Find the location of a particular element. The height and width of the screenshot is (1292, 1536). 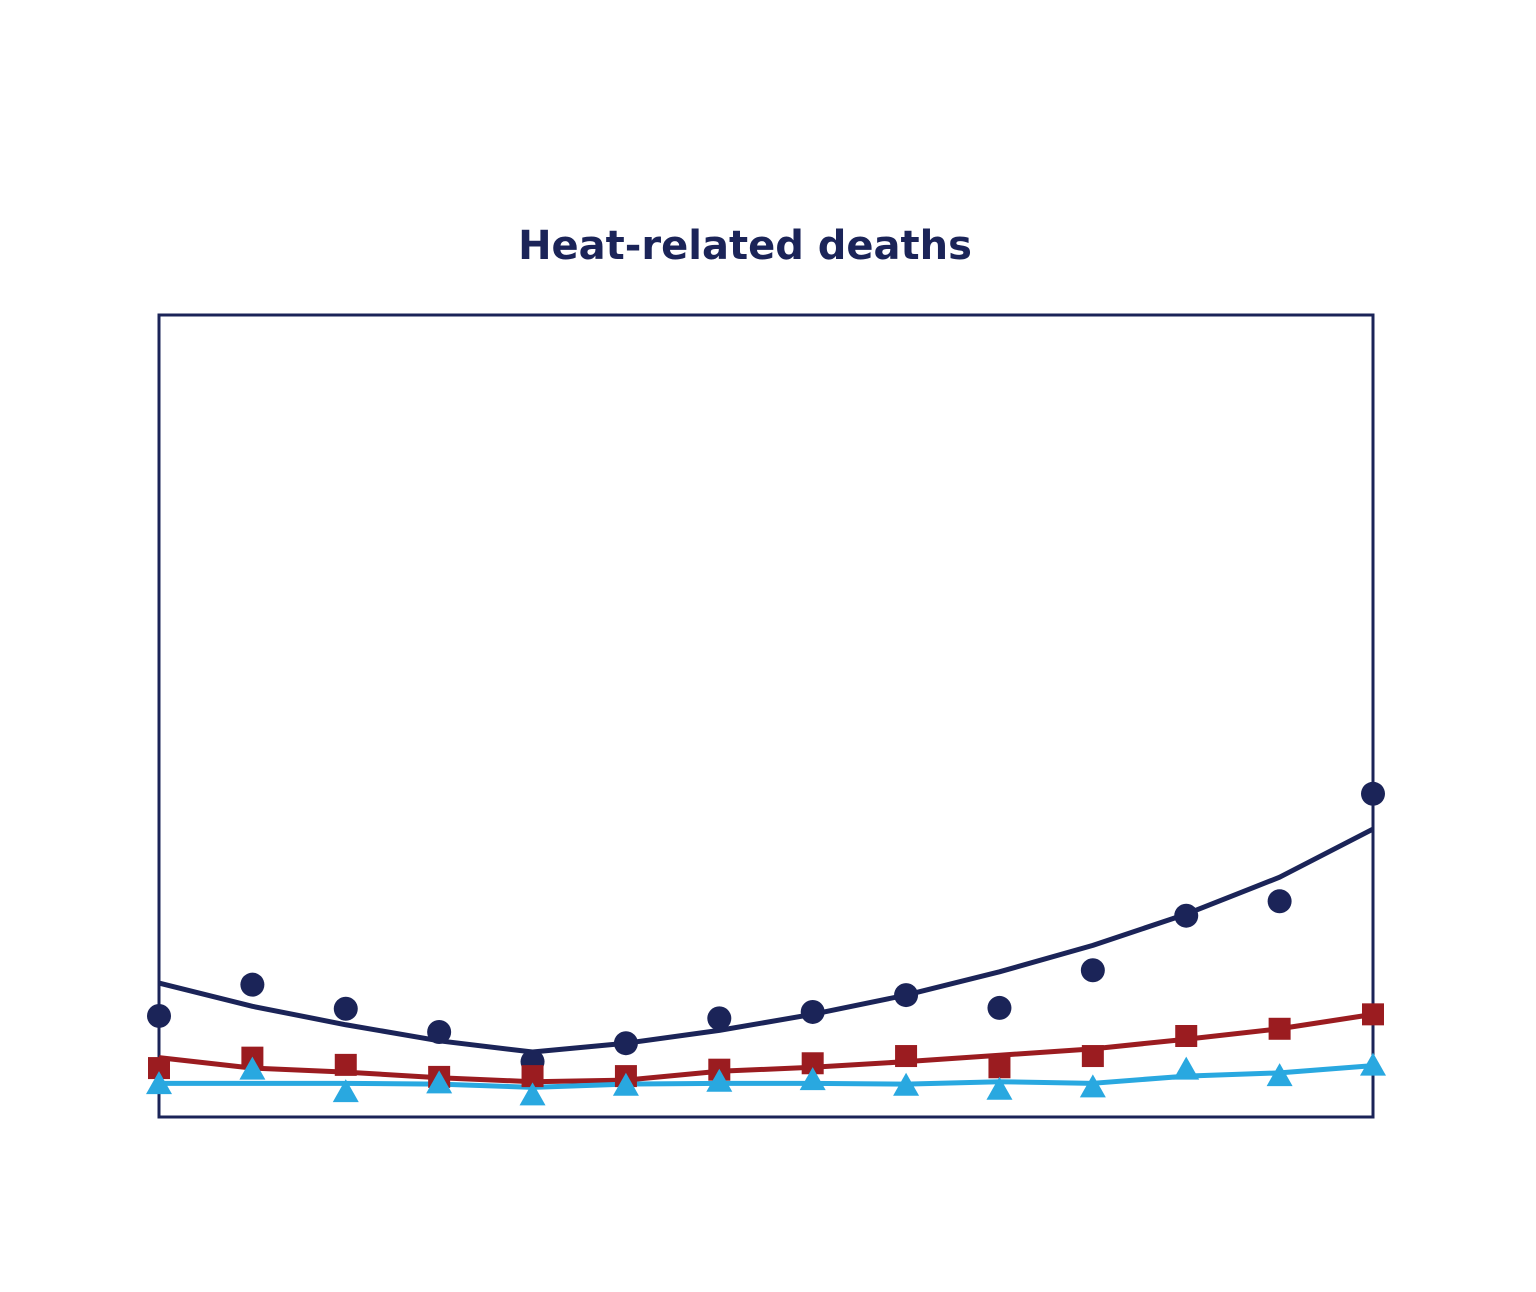

chart-title: Heat-related deaths is located at coordinates (745, 246).